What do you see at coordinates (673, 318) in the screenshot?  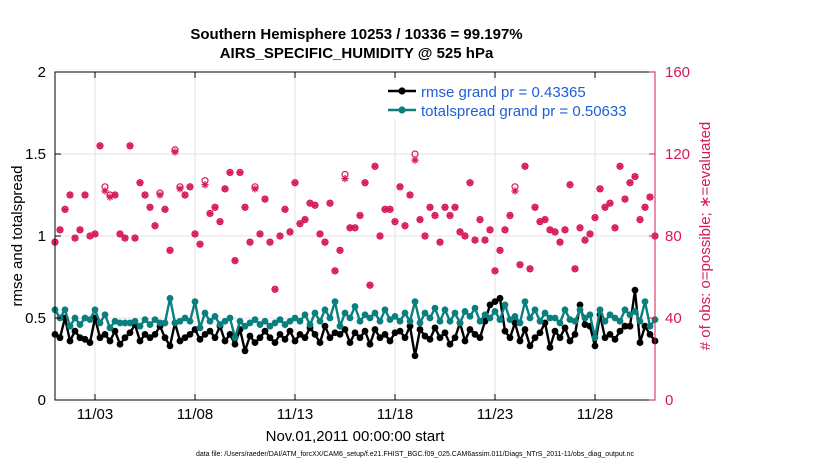 I see `y2-tick-label: 40` at bounding box center [673, 318].